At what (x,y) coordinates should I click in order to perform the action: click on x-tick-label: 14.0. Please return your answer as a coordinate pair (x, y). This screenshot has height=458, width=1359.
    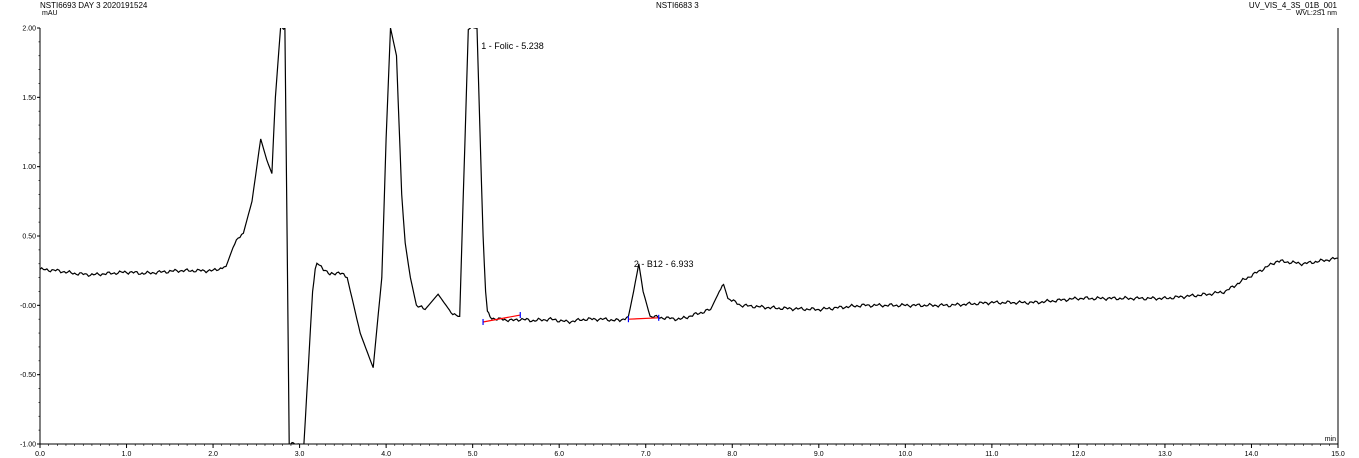
    Looking at the image, I should click on (1252, 454).